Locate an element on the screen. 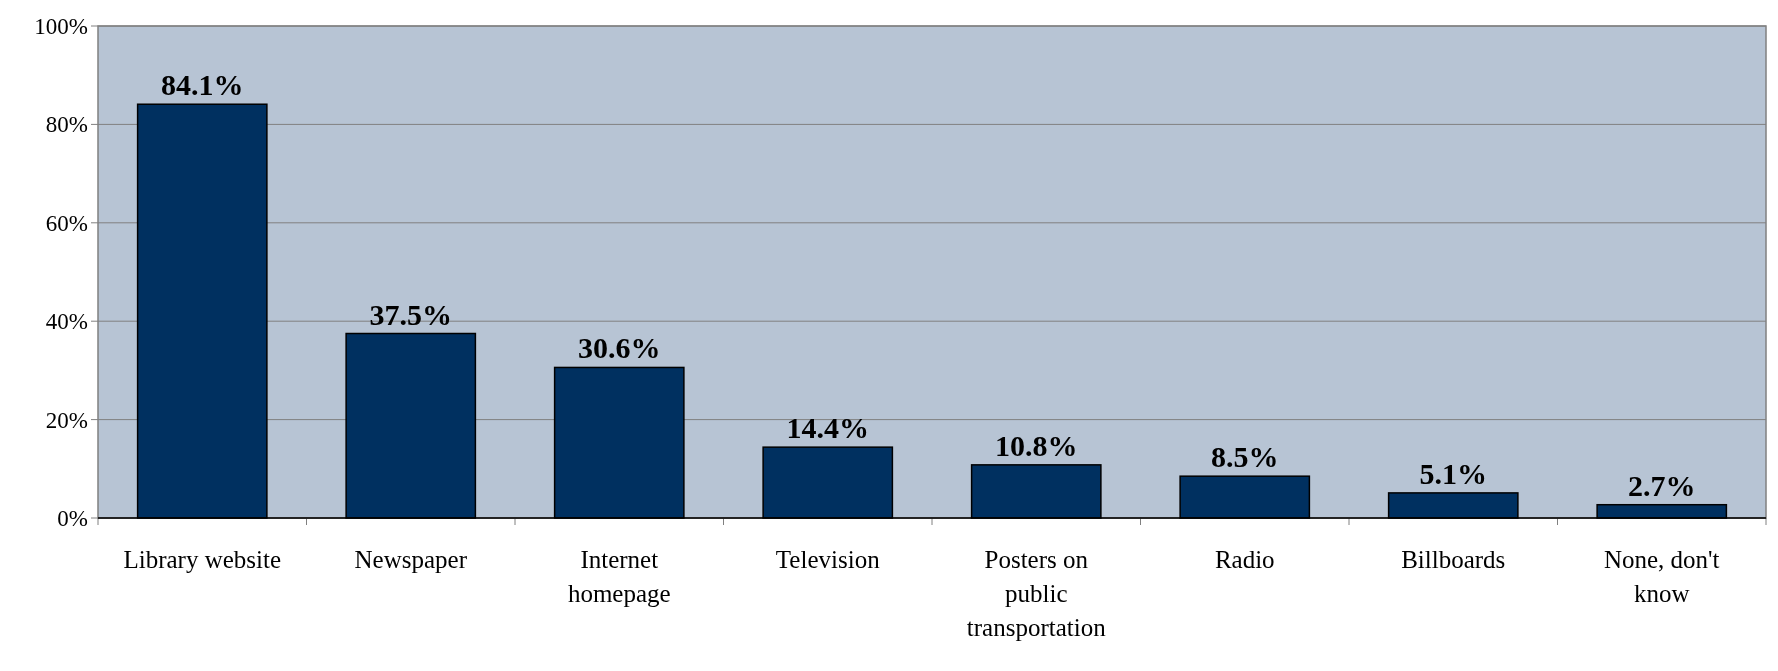 Image resolution: width=1778 pixels, height=671 pixels. x-tick-label: Library website is located at coordinates (202, 559).